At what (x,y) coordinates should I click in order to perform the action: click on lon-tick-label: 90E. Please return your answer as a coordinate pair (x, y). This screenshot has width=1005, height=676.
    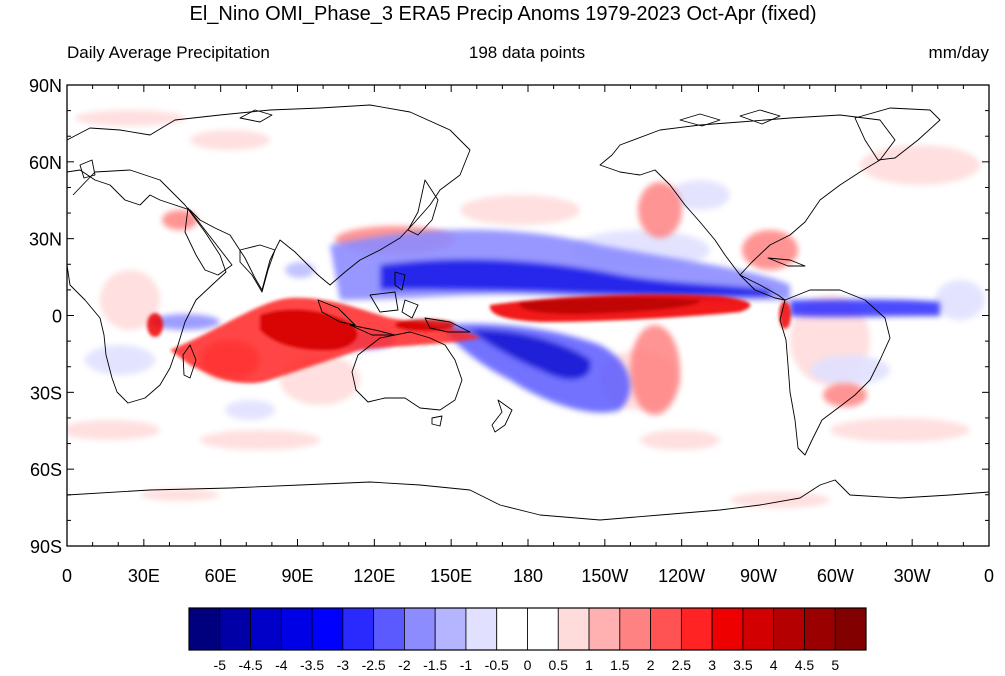
    Looking at the image, I should click on (297, 576).